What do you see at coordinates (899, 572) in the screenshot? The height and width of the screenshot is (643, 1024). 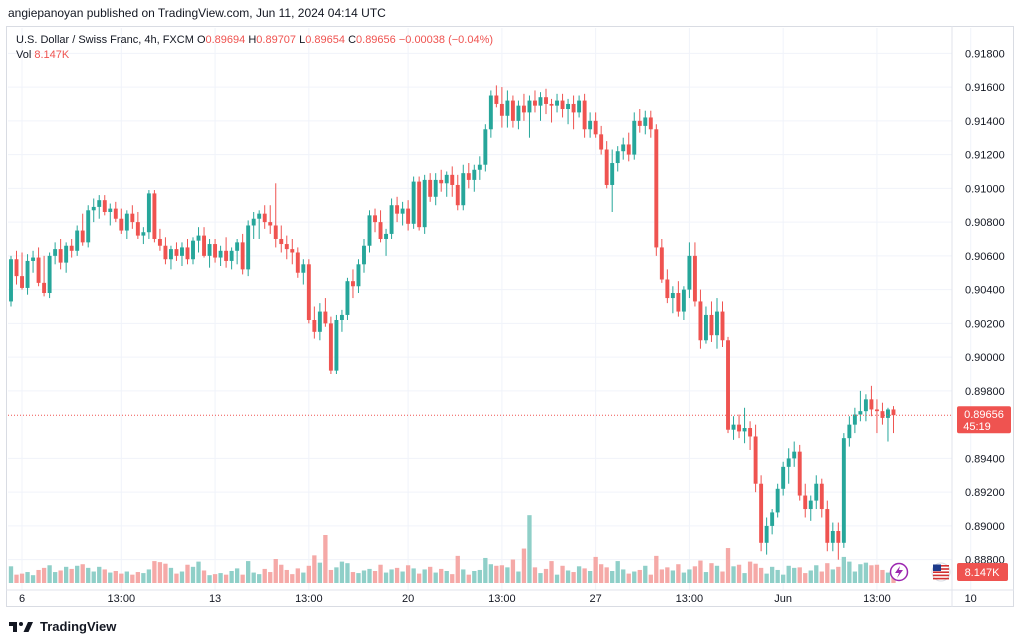 I see `lightning-icon` at bounding box center [899, 572].